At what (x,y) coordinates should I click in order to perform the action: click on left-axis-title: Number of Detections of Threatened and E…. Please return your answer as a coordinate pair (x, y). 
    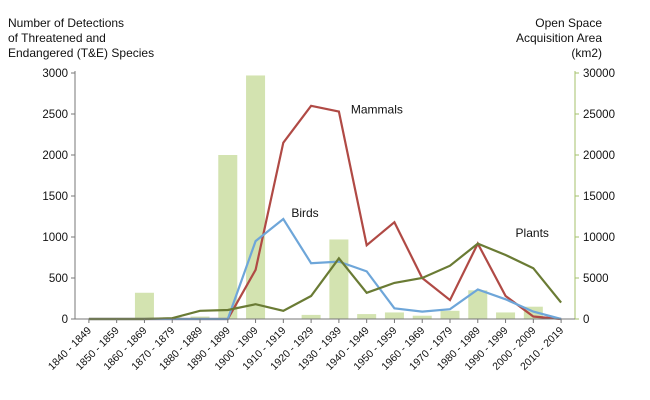
    Looking at the image, I should click on (81, 38).